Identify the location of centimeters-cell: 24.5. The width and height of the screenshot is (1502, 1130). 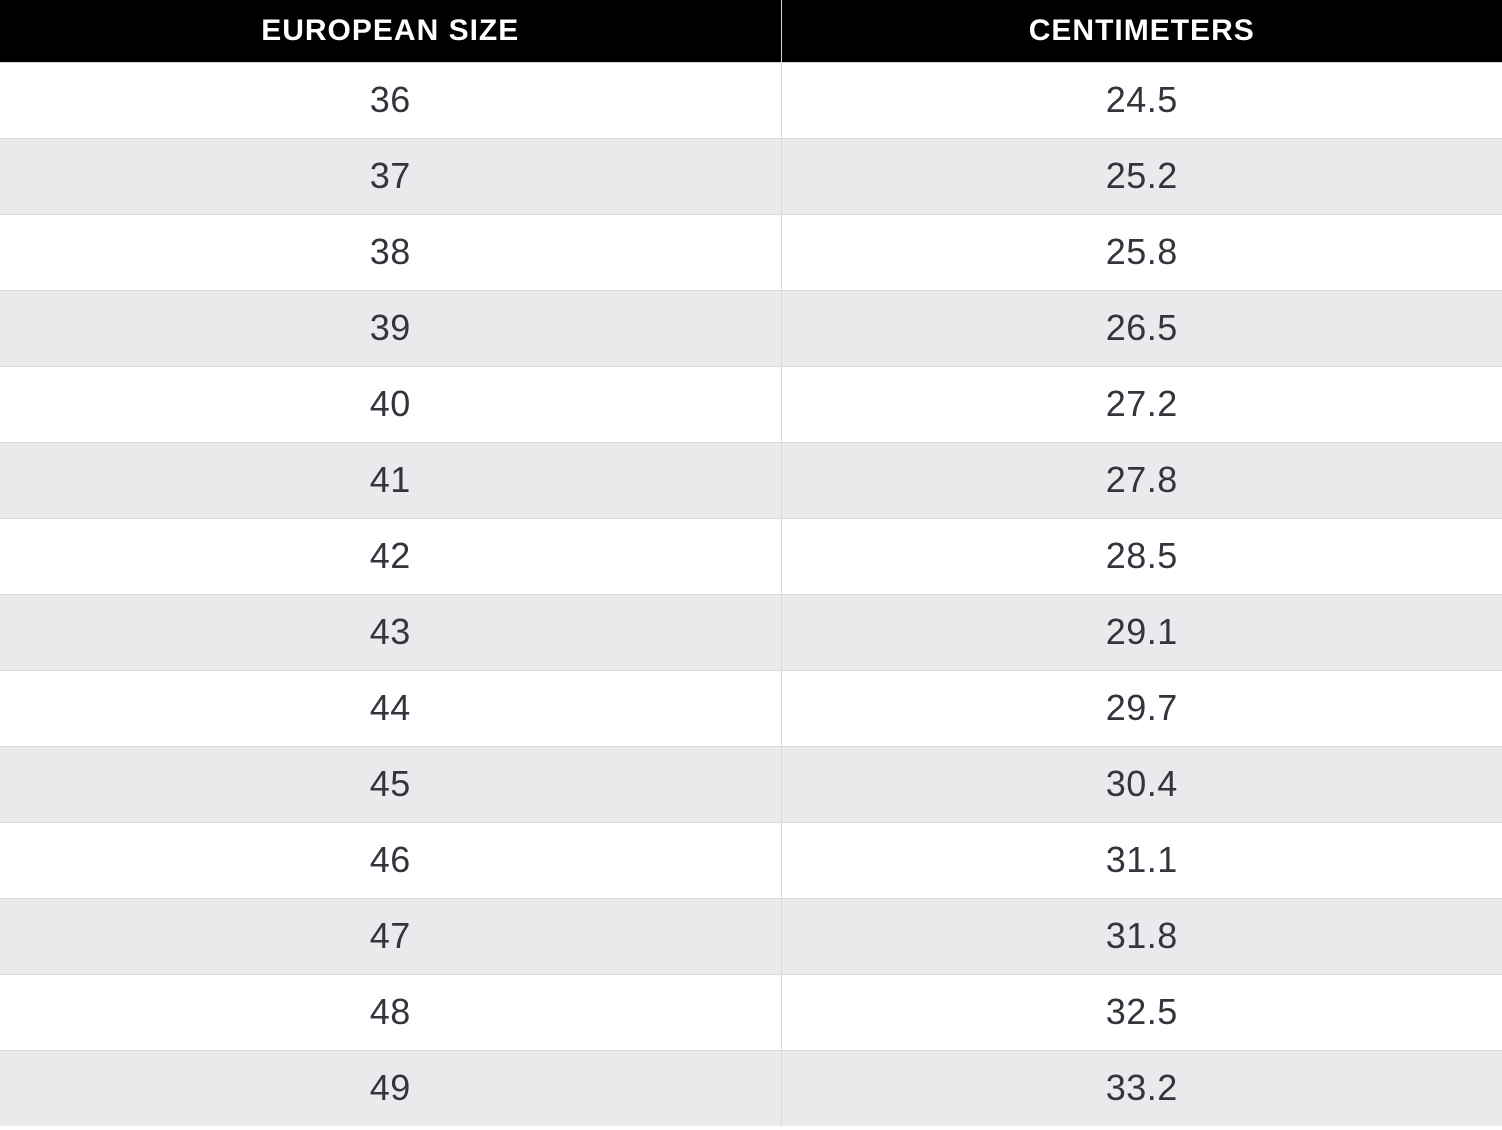
(1141, 100).